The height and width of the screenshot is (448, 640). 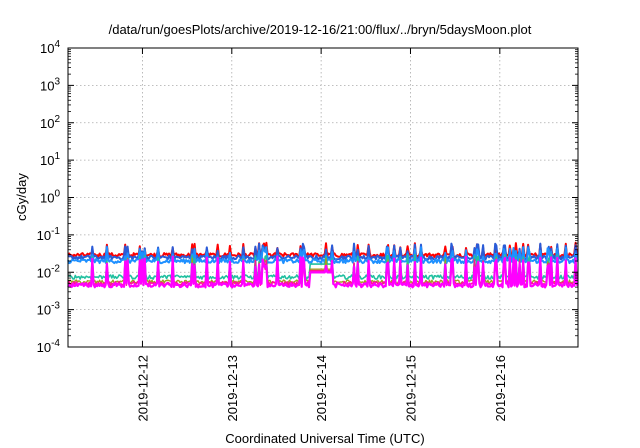 I want to click on x-tick-label: 2019-12-15, so click(x=410, y=388).